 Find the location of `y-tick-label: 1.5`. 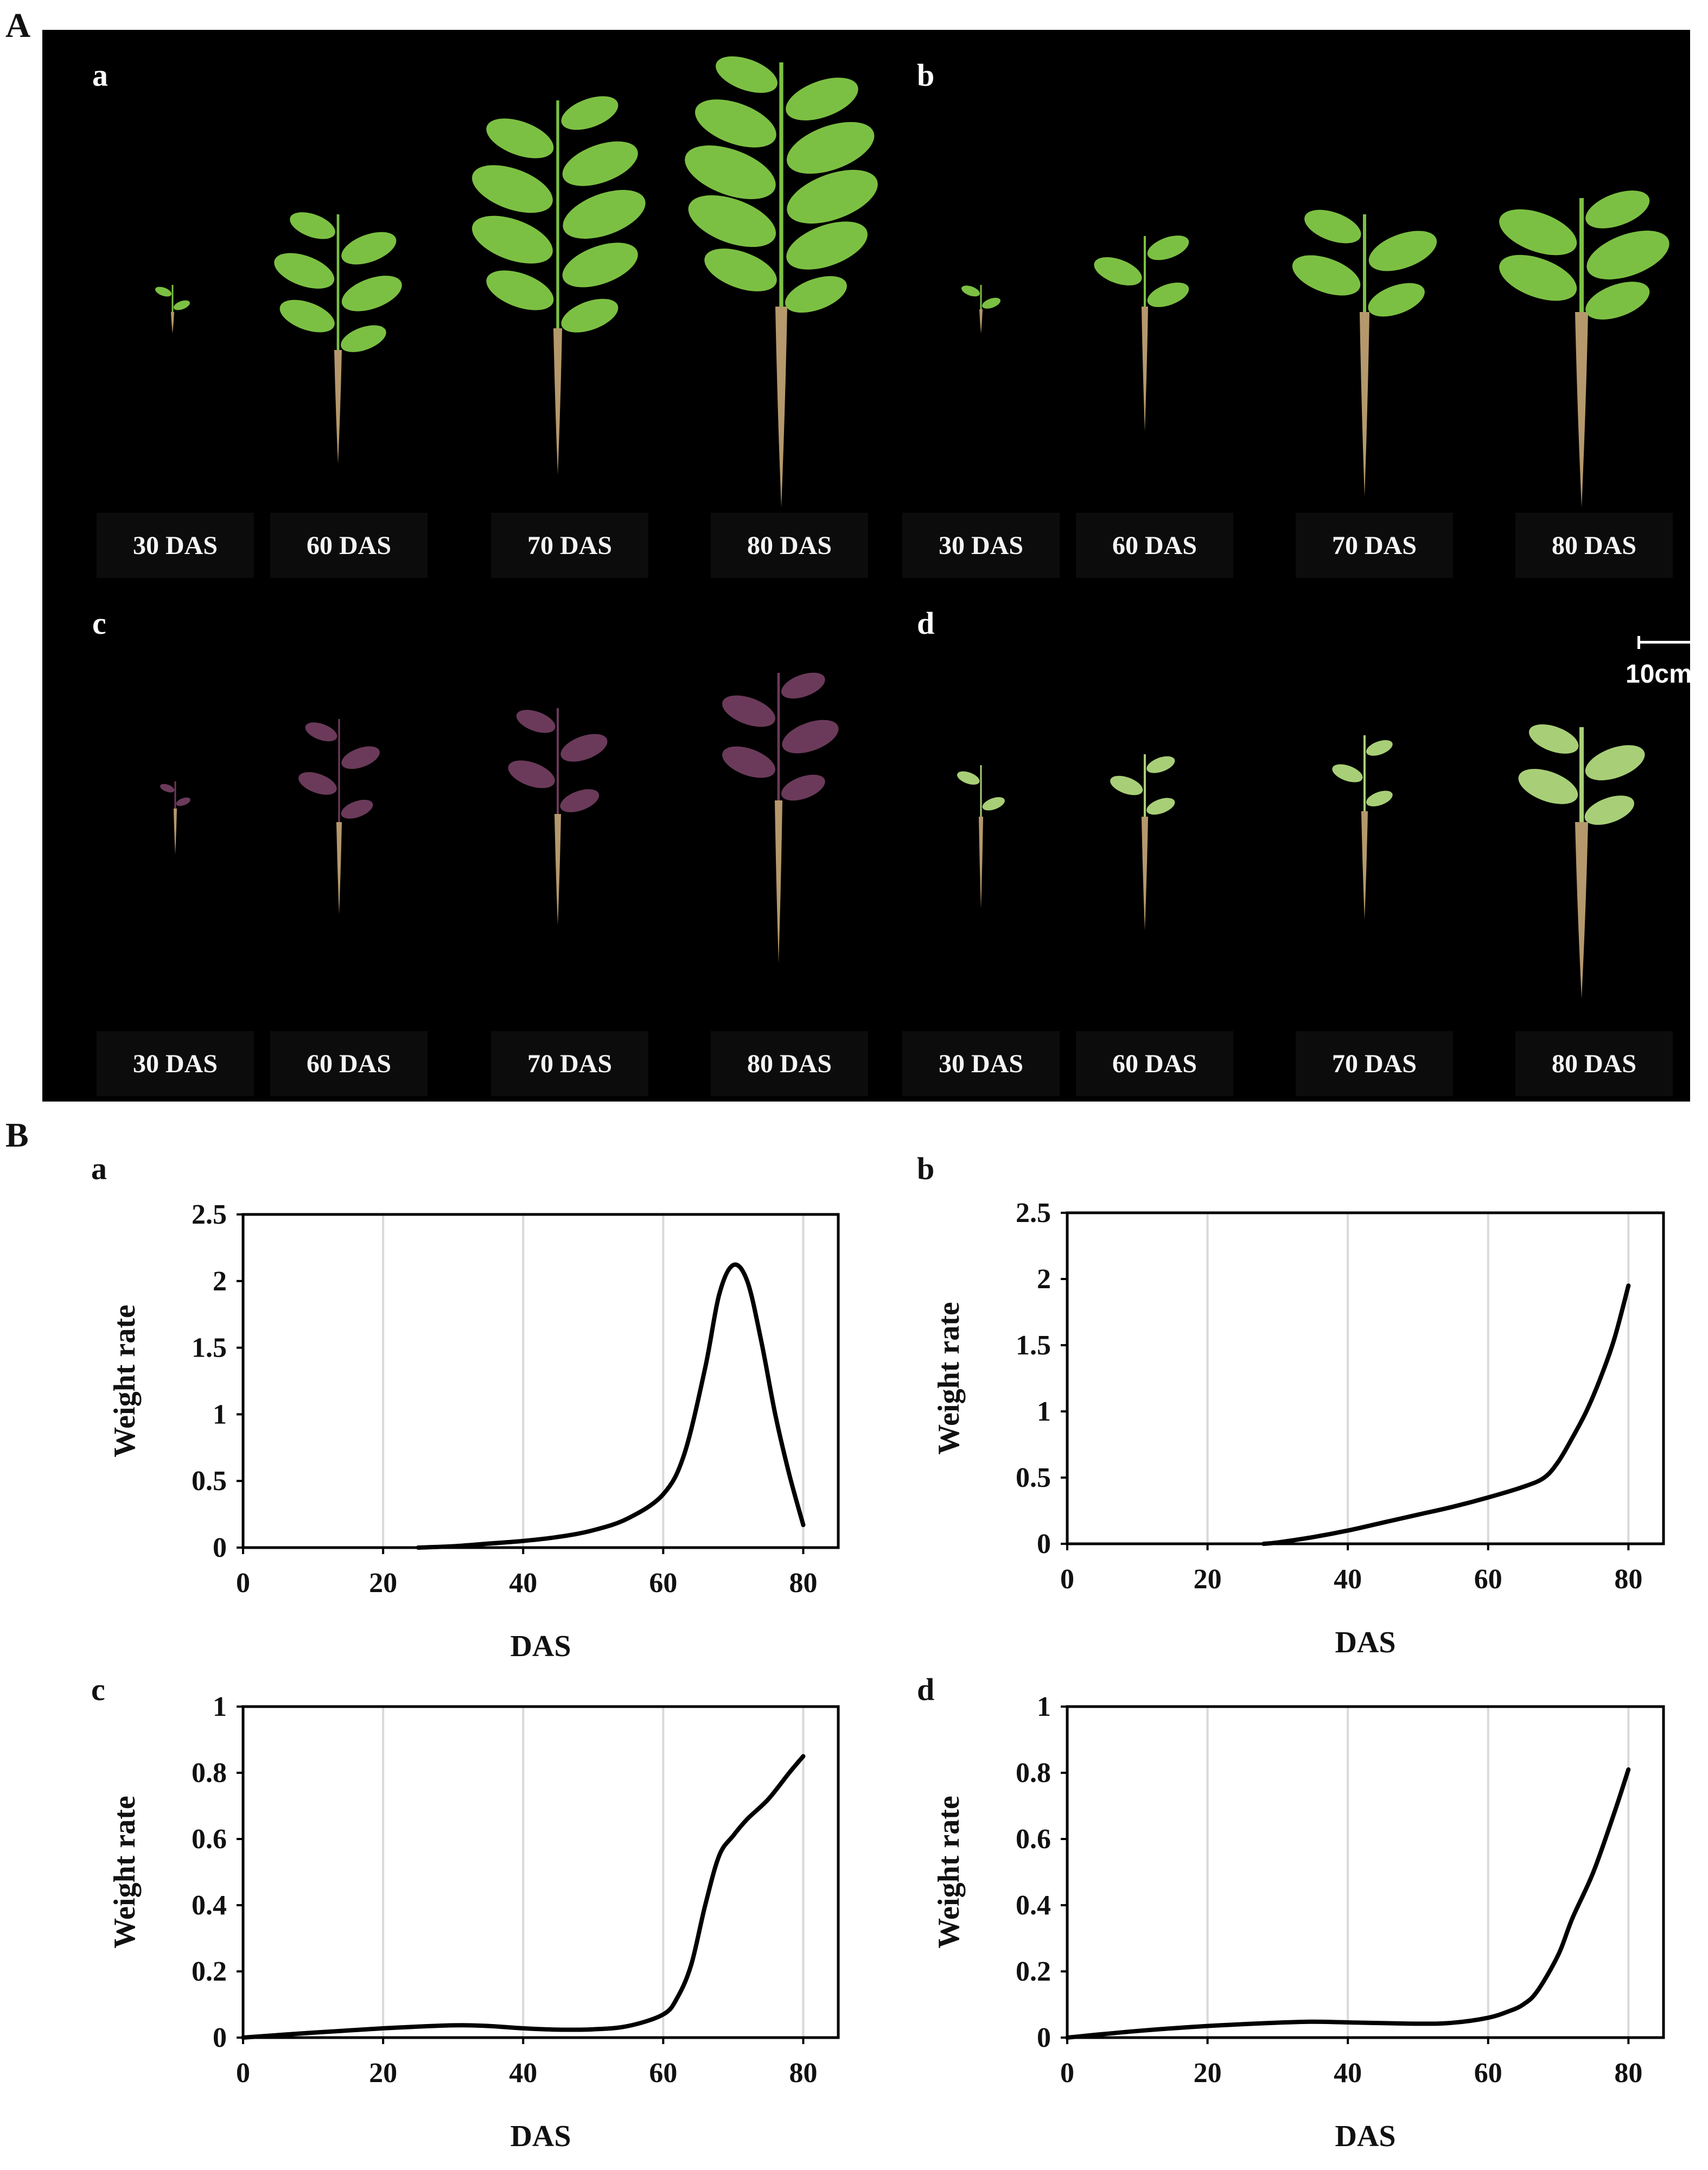

y-tick-label: 1.5 is located at coordinates (1033, 1345).